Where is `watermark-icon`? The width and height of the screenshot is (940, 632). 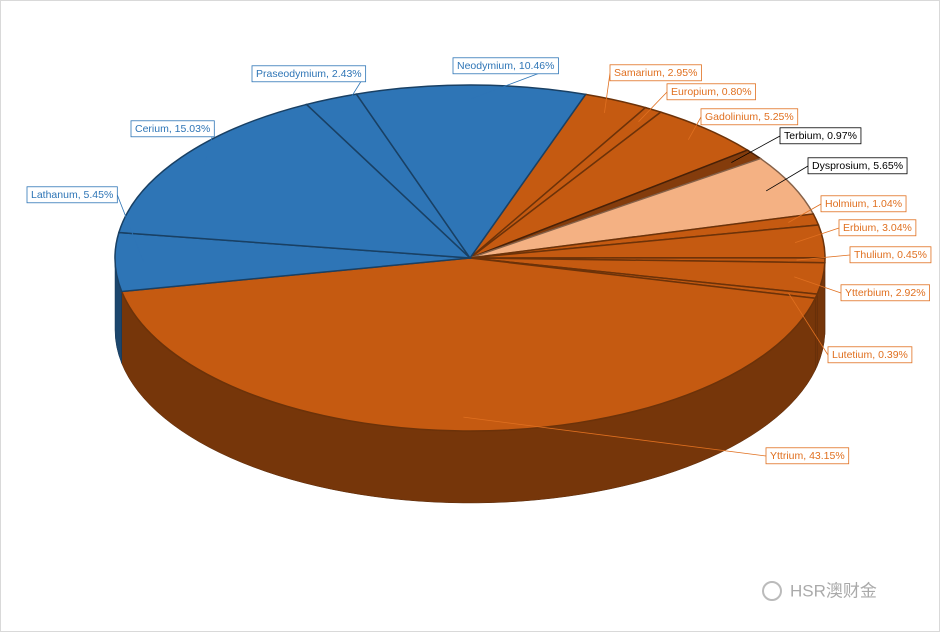
watermark-icon is located at coordinates (772, 591).